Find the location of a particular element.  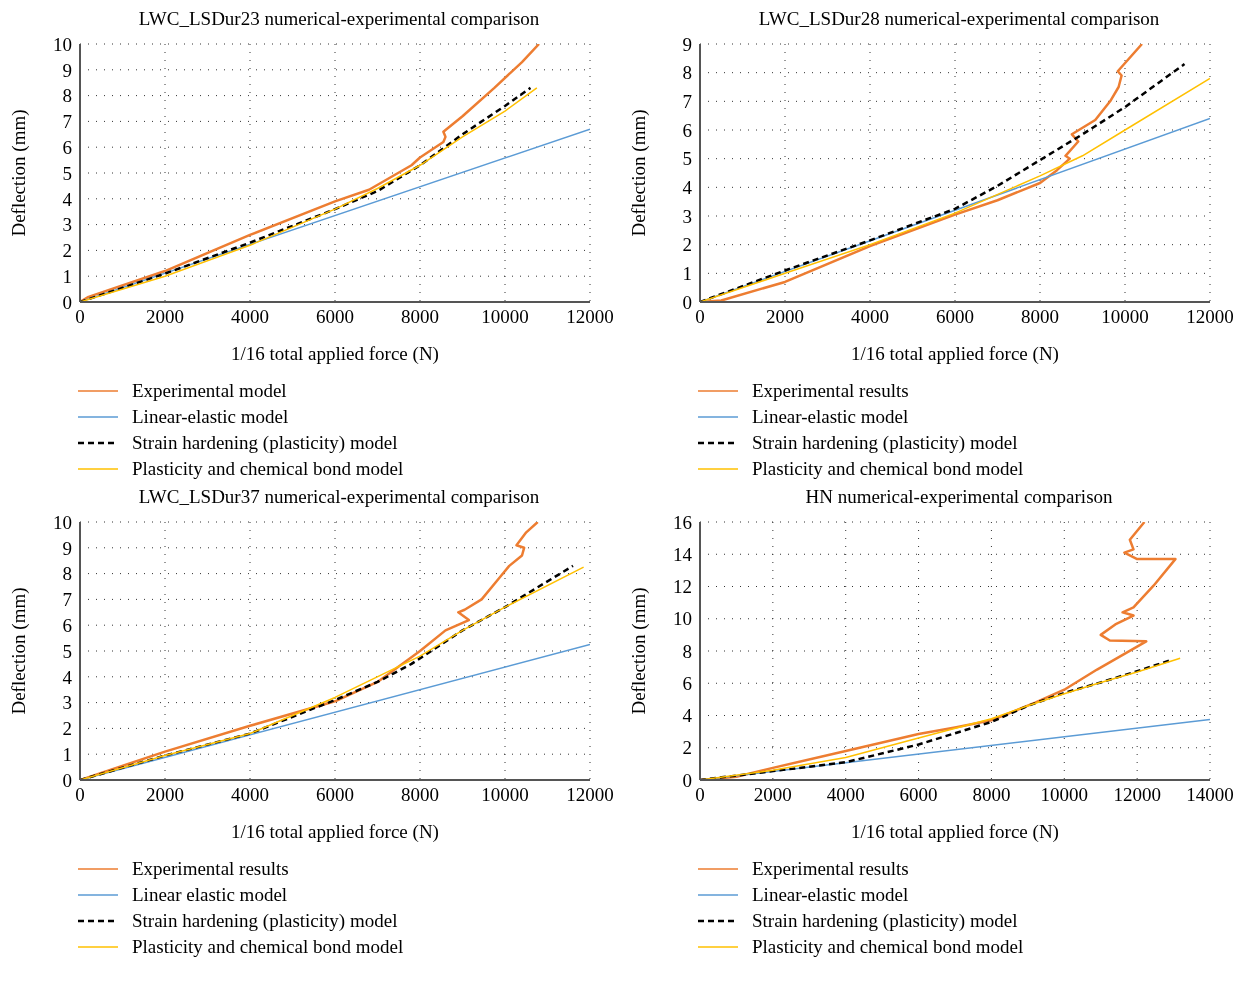

chart-title: LWC_LSDur23 numerical-experimental comparison is located at coordinates (339, 19).